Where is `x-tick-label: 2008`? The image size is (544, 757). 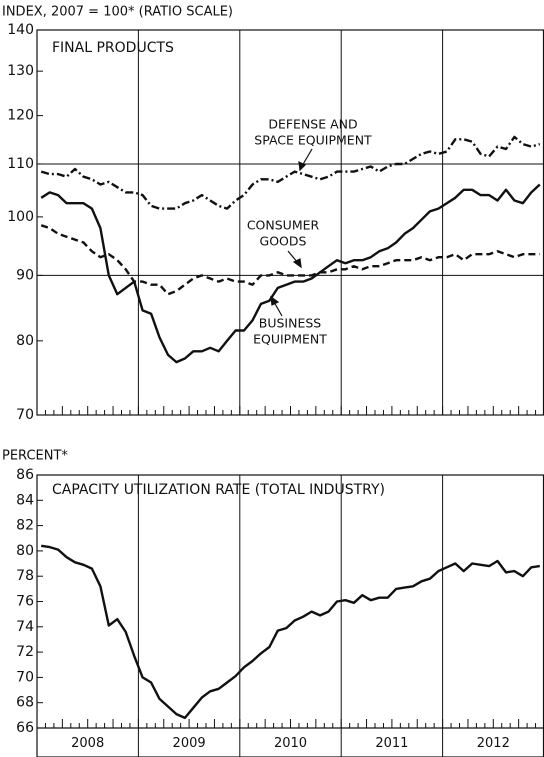 x-tick-label: 2008 is located at coordinates (87, 743).